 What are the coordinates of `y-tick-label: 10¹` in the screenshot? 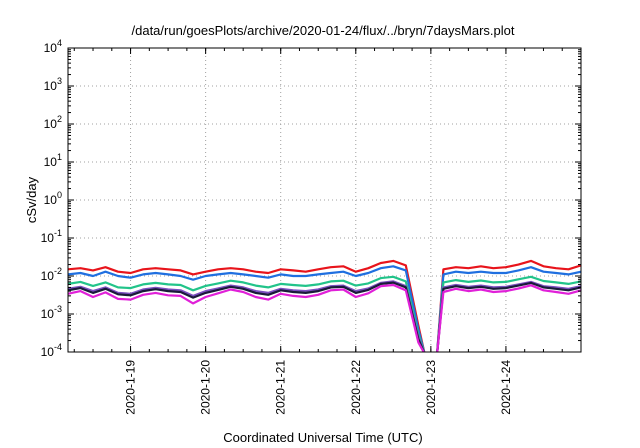 It's located at (53, 160).